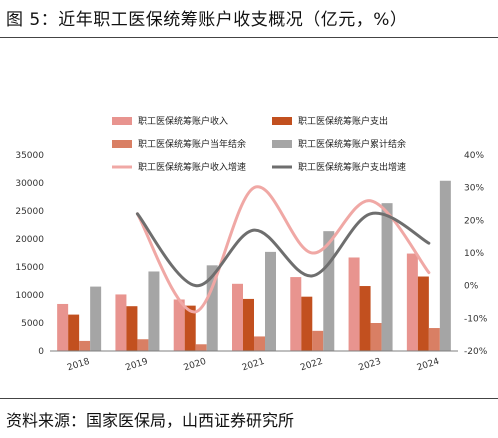  What do you see at coordinates (474, 221) in the screenshot?
I see `y-right-tick-label: 20%` at bounding box center [474, 221].